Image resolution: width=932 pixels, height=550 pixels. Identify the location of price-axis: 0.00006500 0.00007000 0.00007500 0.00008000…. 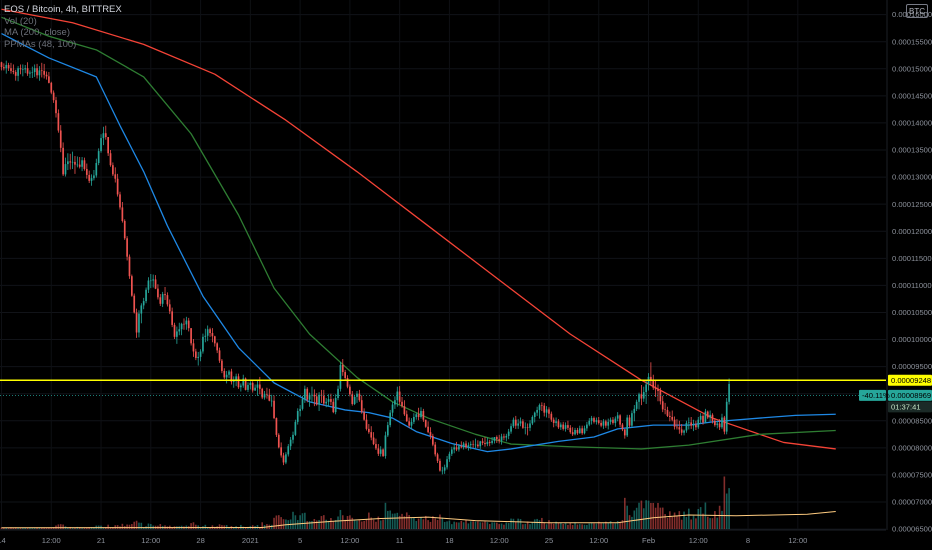
(909, 267).